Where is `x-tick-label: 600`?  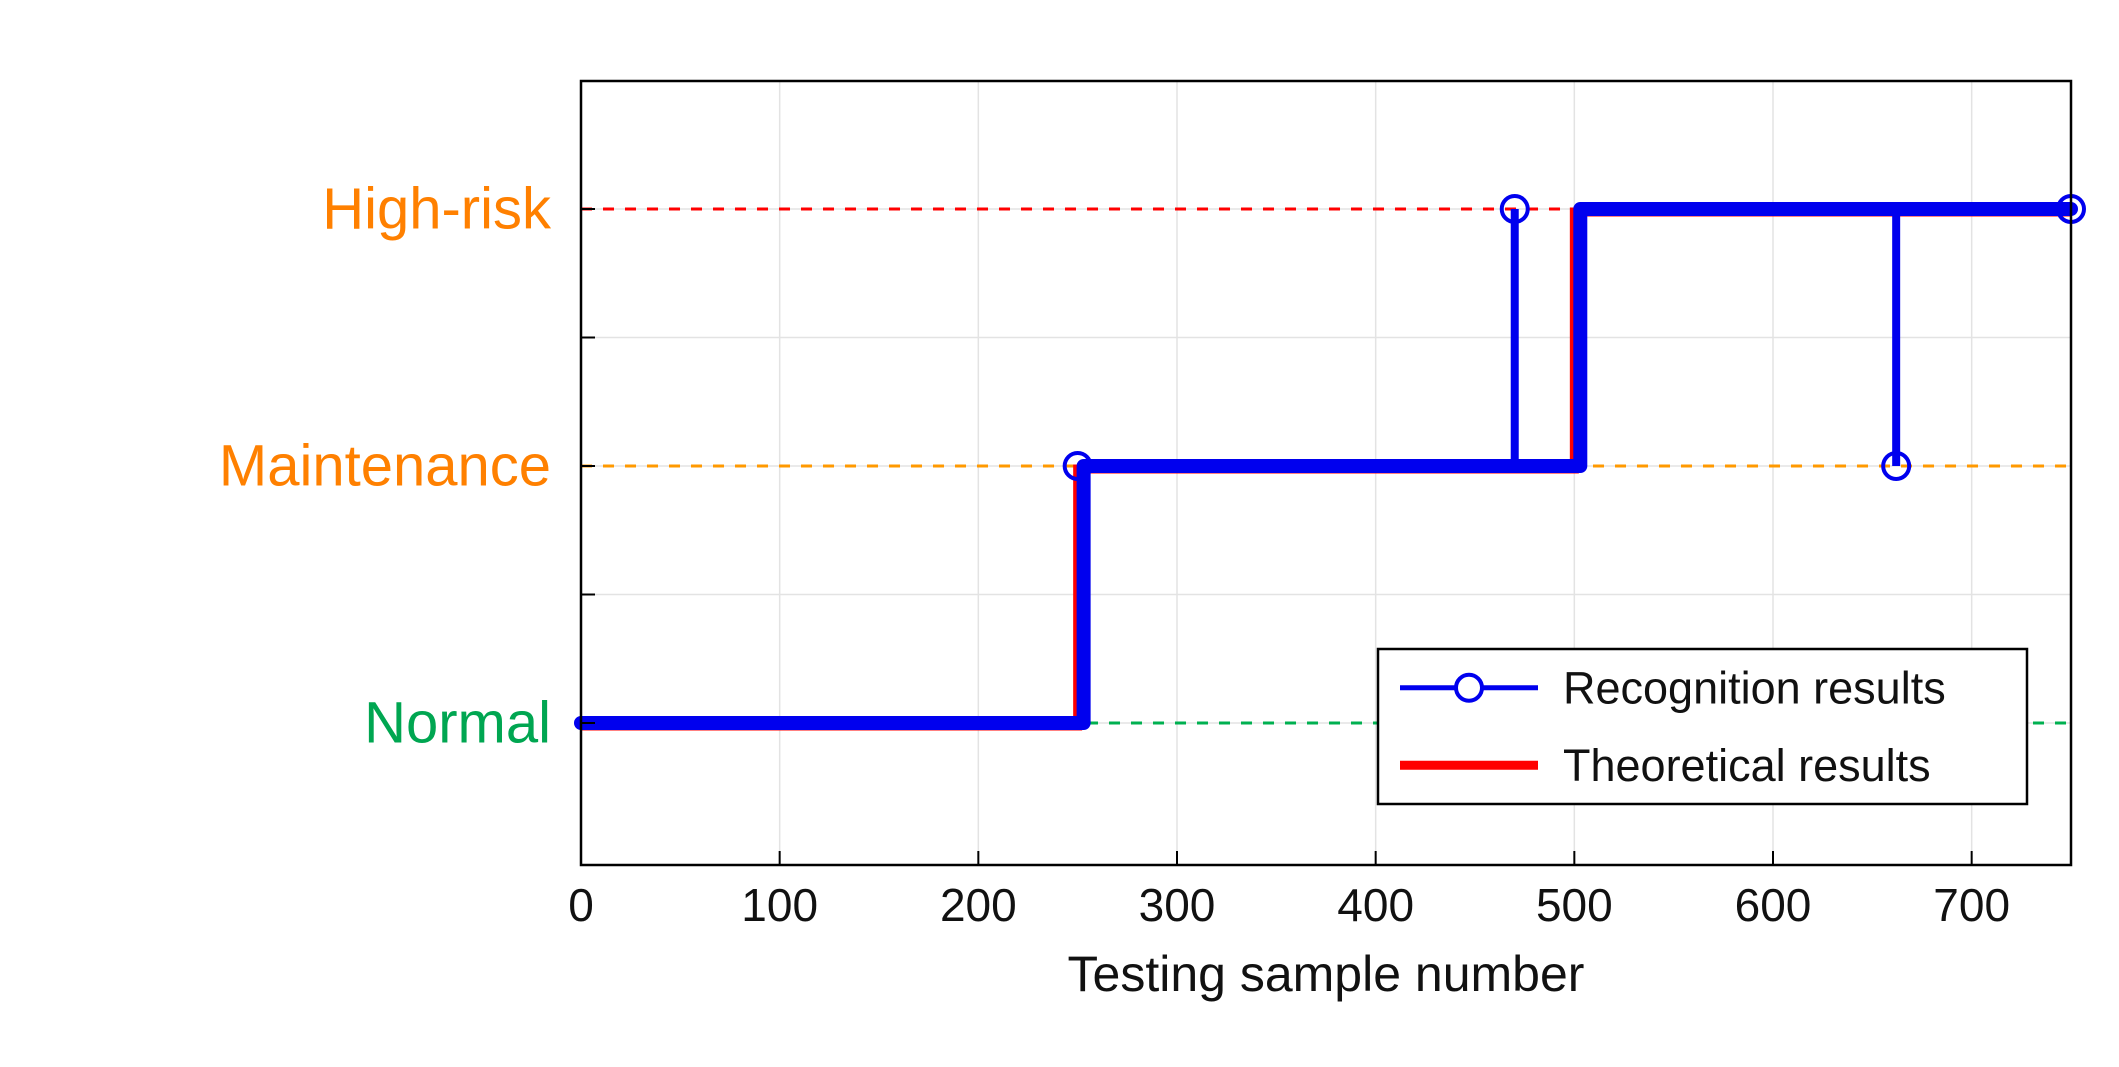
x-tick-label: 600 is located at coordinates (1773, 905).